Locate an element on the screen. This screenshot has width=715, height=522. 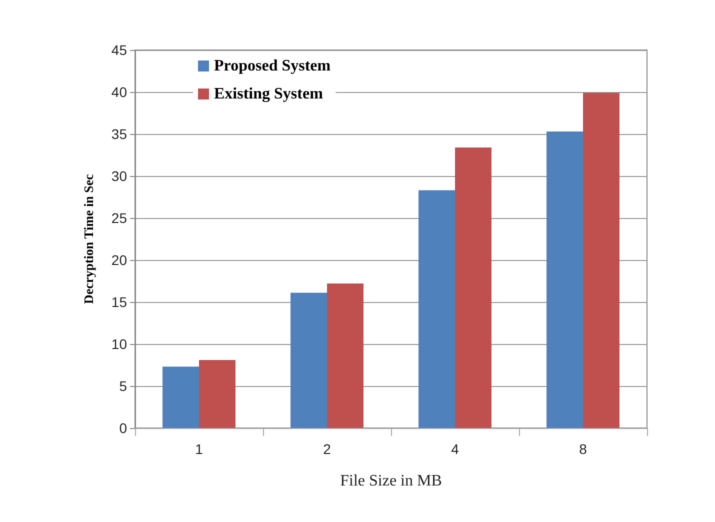
y-tick-label: 45 is located at coordinates (119, 50).